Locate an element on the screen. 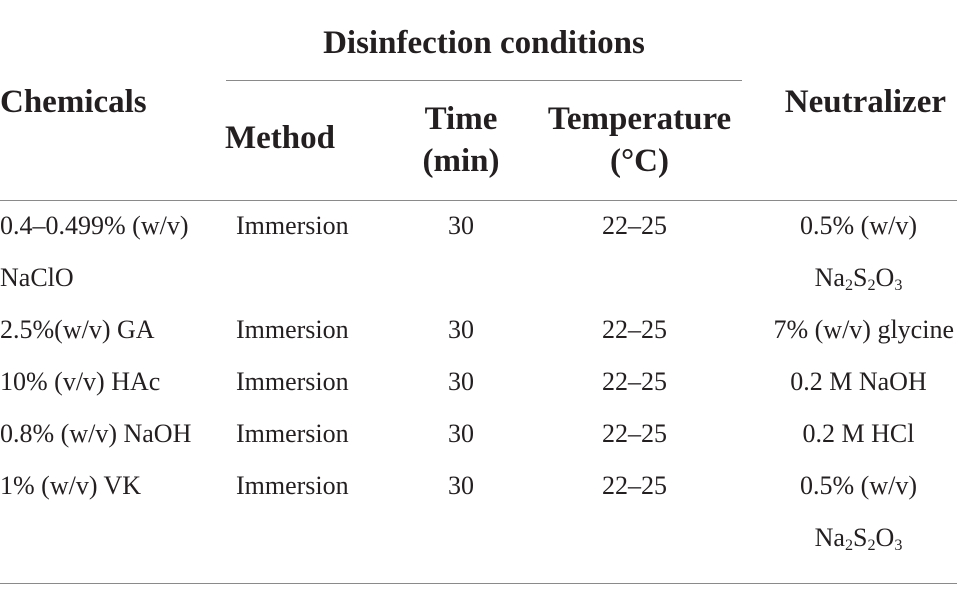 This screenshot has width=957, height=600. table-bottom-rule is located at coordinates (478, 583).